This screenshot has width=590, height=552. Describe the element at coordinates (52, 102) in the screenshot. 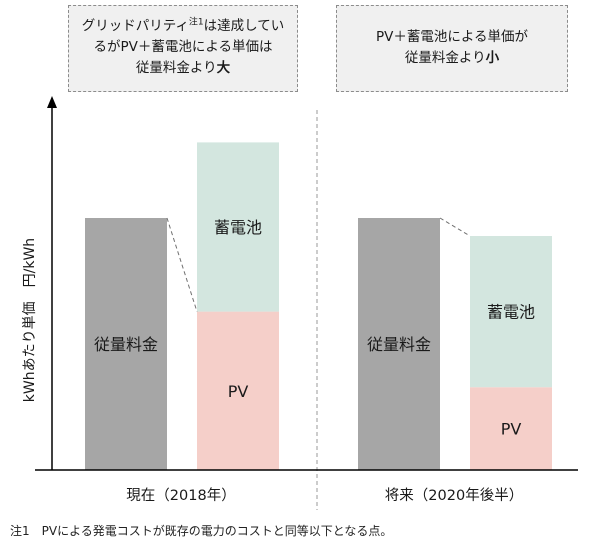

I see `y-axis-arrow` at that location.